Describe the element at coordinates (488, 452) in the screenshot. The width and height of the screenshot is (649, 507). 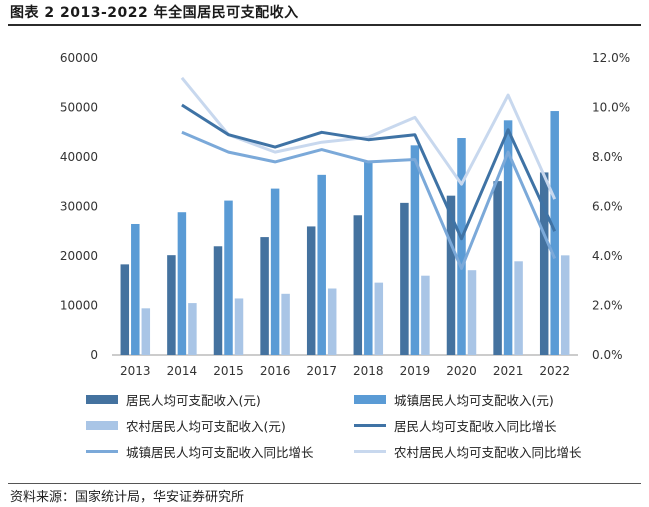
I see `legend-label: 农村居民人均可支配收入同比增长` at that location.